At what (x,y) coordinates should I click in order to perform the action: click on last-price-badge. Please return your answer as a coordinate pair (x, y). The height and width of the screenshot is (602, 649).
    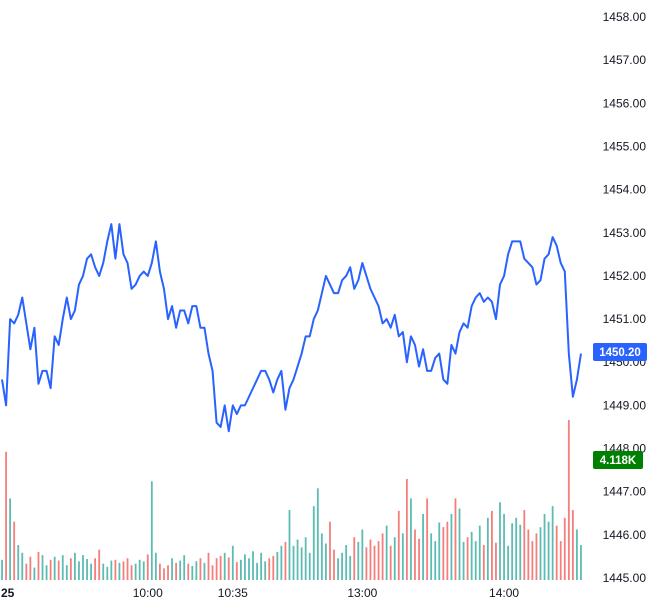
    Looking at the image, I should click on (620, 352).